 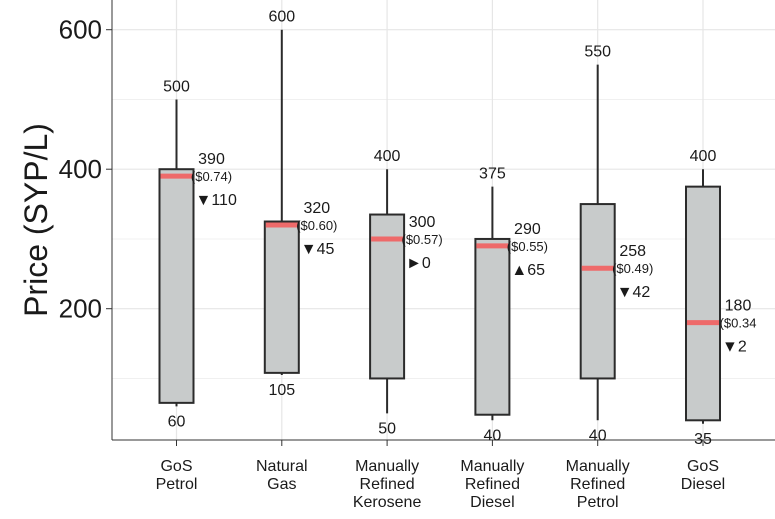 I want to click on change-indicator: ►0, so click(x=418, y=263).